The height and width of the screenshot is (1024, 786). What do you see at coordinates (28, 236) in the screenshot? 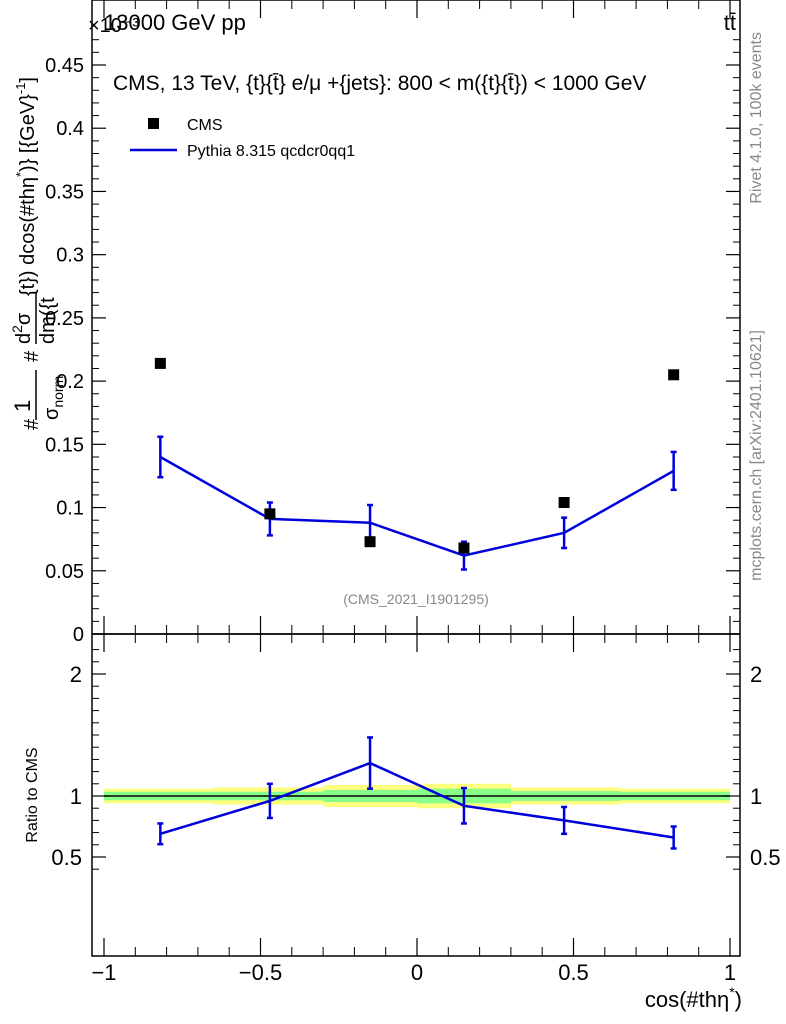
I see `y-title-tail: {t}) dcos(#thη` at bounding box center [28, 236].